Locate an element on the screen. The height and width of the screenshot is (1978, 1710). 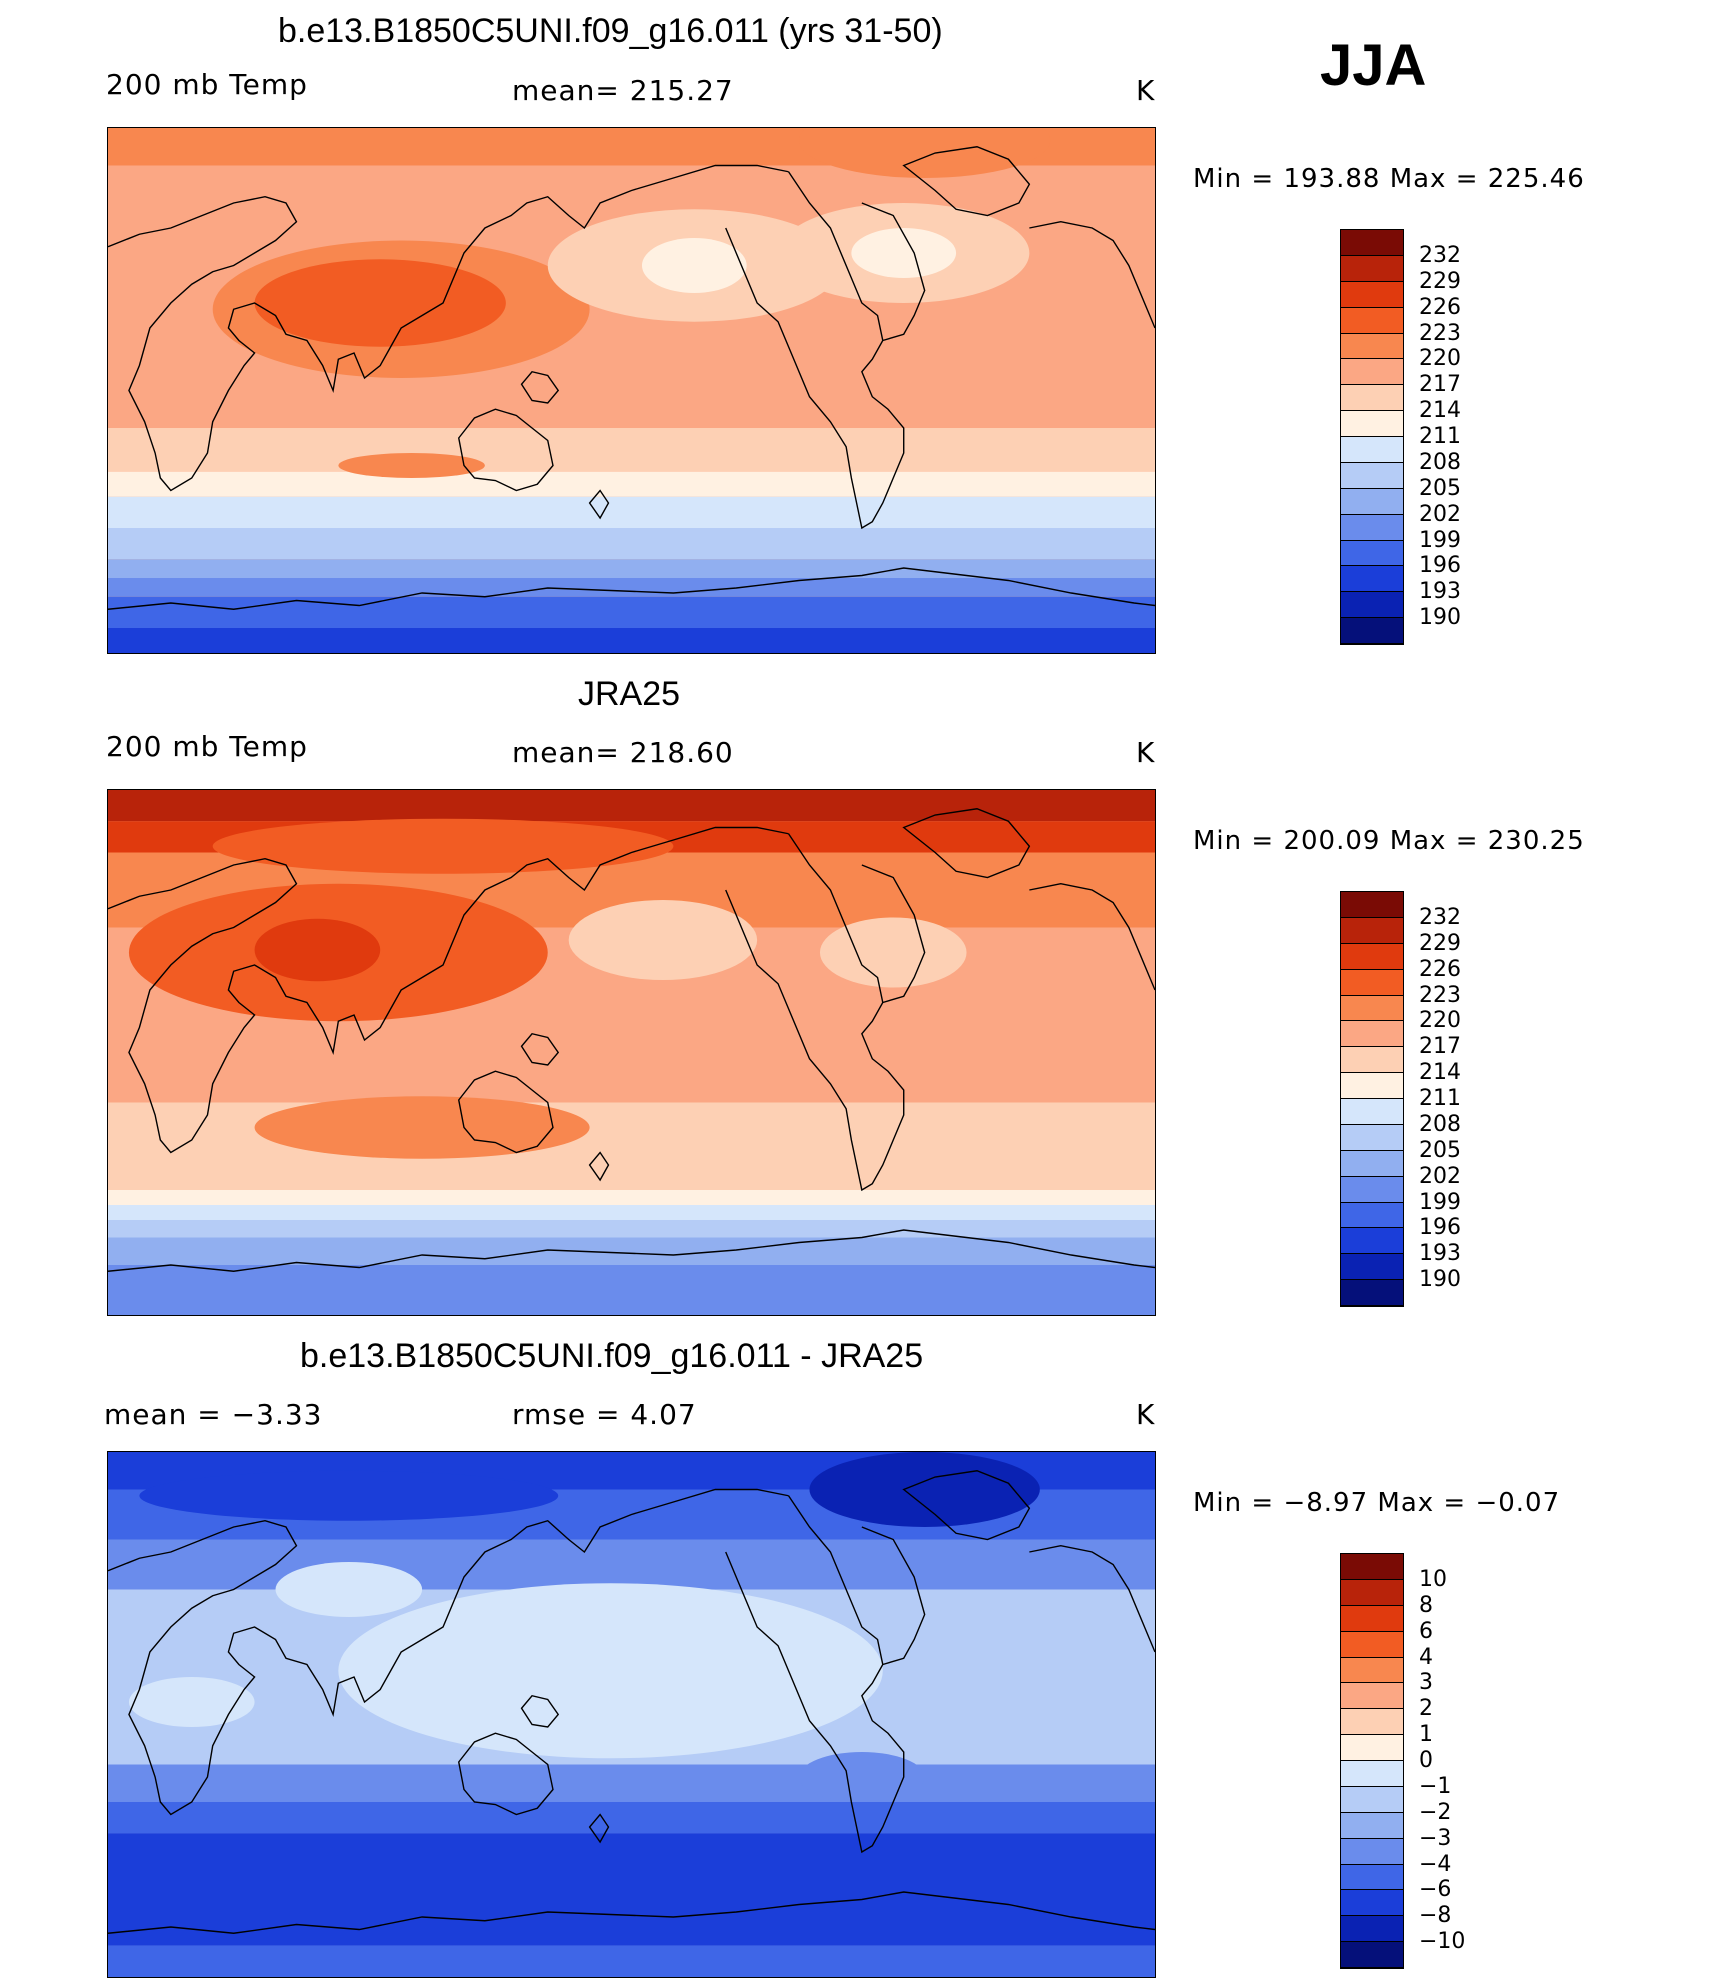
colorbar-tick-label: 2 is located at coordinates (1426, 1709).